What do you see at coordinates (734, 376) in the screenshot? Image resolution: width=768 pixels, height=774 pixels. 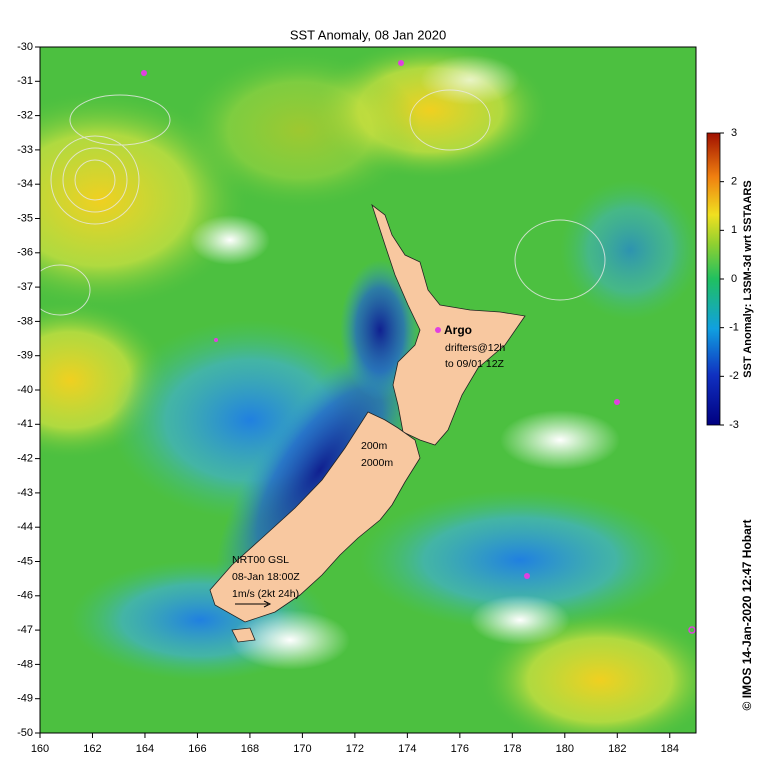 I see `colorbar-tick-label: -2` at bounding box center [734, 376].